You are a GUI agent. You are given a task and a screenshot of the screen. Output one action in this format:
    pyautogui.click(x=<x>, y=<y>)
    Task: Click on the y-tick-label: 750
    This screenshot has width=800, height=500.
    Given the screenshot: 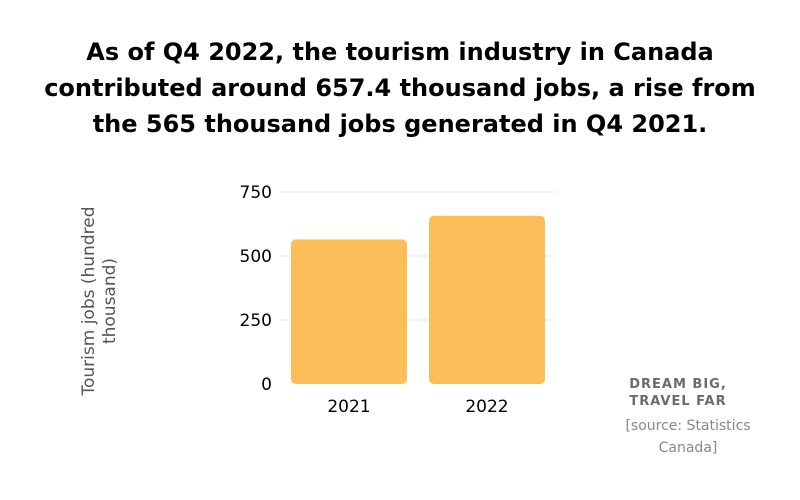 What is the action you would take?
    pyautogui.click(x=256, y=193)
    